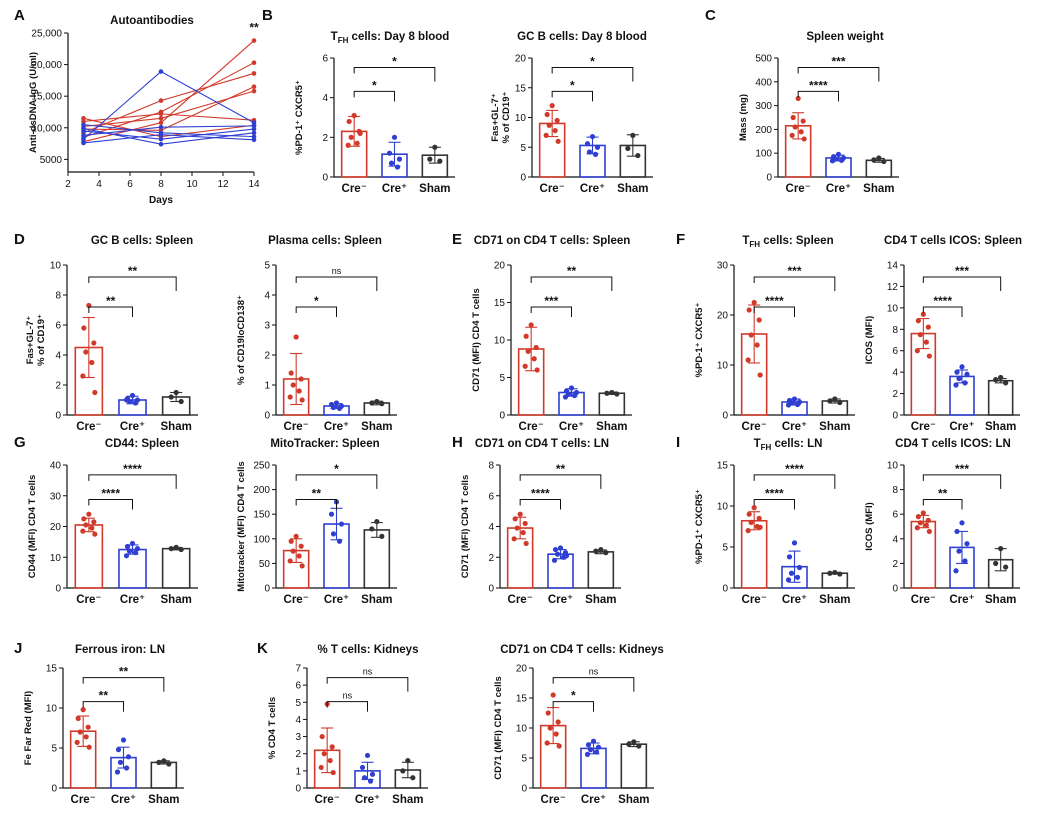 The height and width of the screenshot is (815, 1050). Describe the element at coordinates (267, 326) in the screenshot. I see `y-tick-label: 3` at that location.